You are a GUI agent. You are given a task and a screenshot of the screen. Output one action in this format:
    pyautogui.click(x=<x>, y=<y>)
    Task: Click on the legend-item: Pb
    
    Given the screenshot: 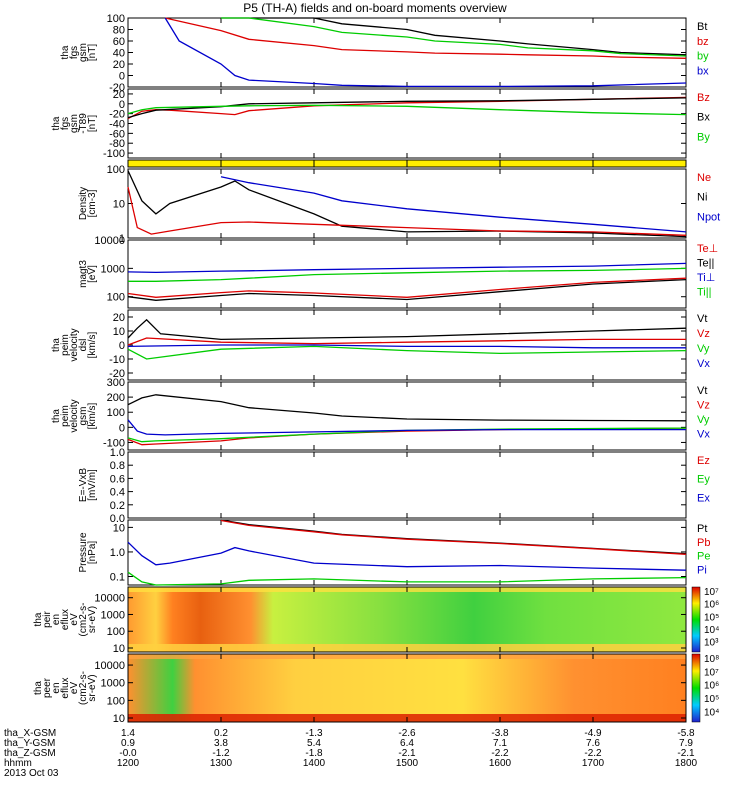 What is the action you would take?
    pyautogui.click(x=703, y=543)
    